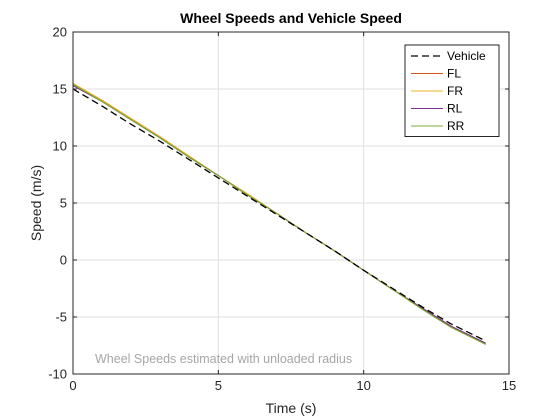  Describe the element at coordinates (63, 203) in the screenshot. I see `y-tick-label: 5` at that location.